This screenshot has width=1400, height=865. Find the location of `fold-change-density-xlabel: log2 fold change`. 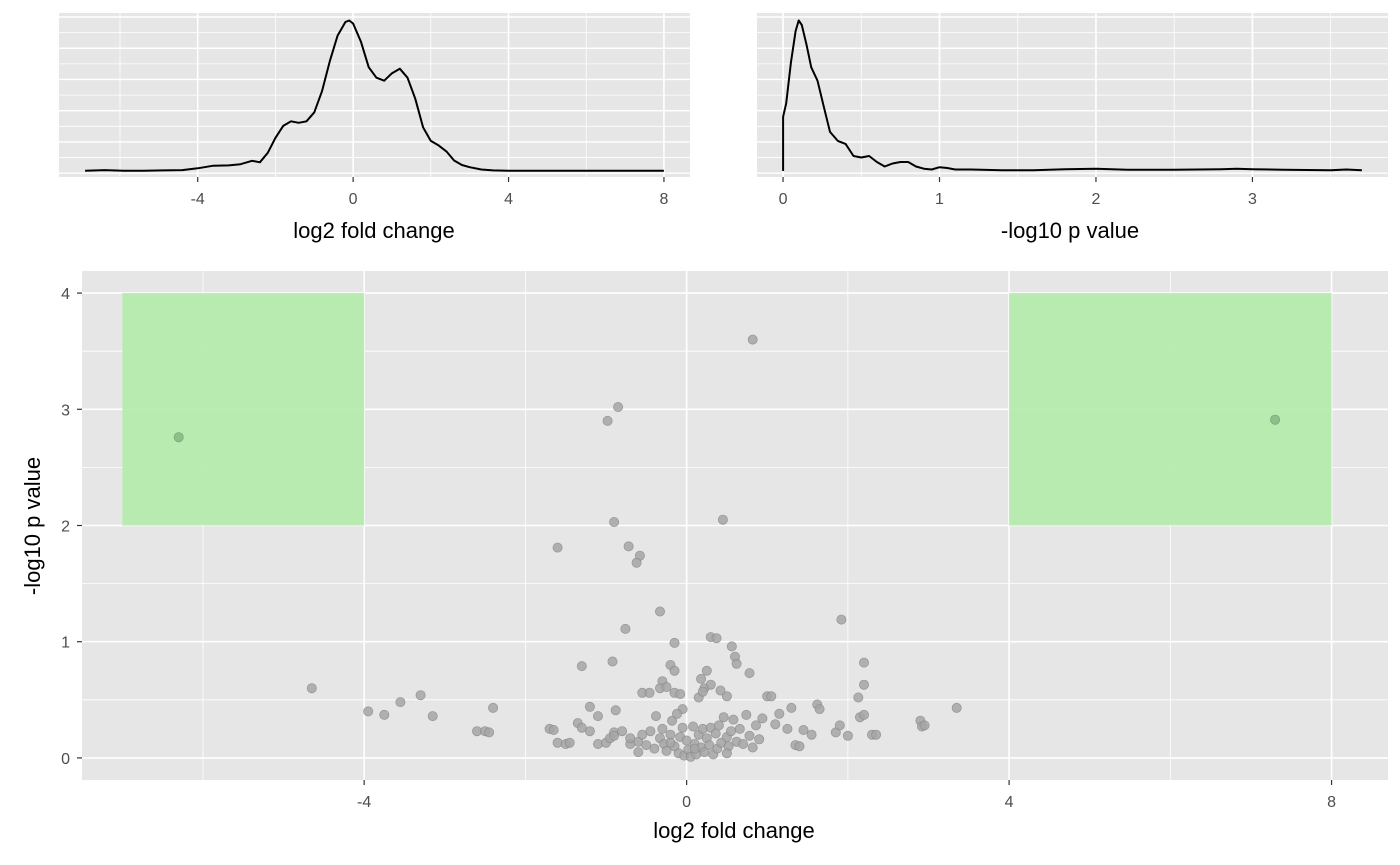

fold-change-density-xlabel: log2 fold change is located at coordinates (373, 230).